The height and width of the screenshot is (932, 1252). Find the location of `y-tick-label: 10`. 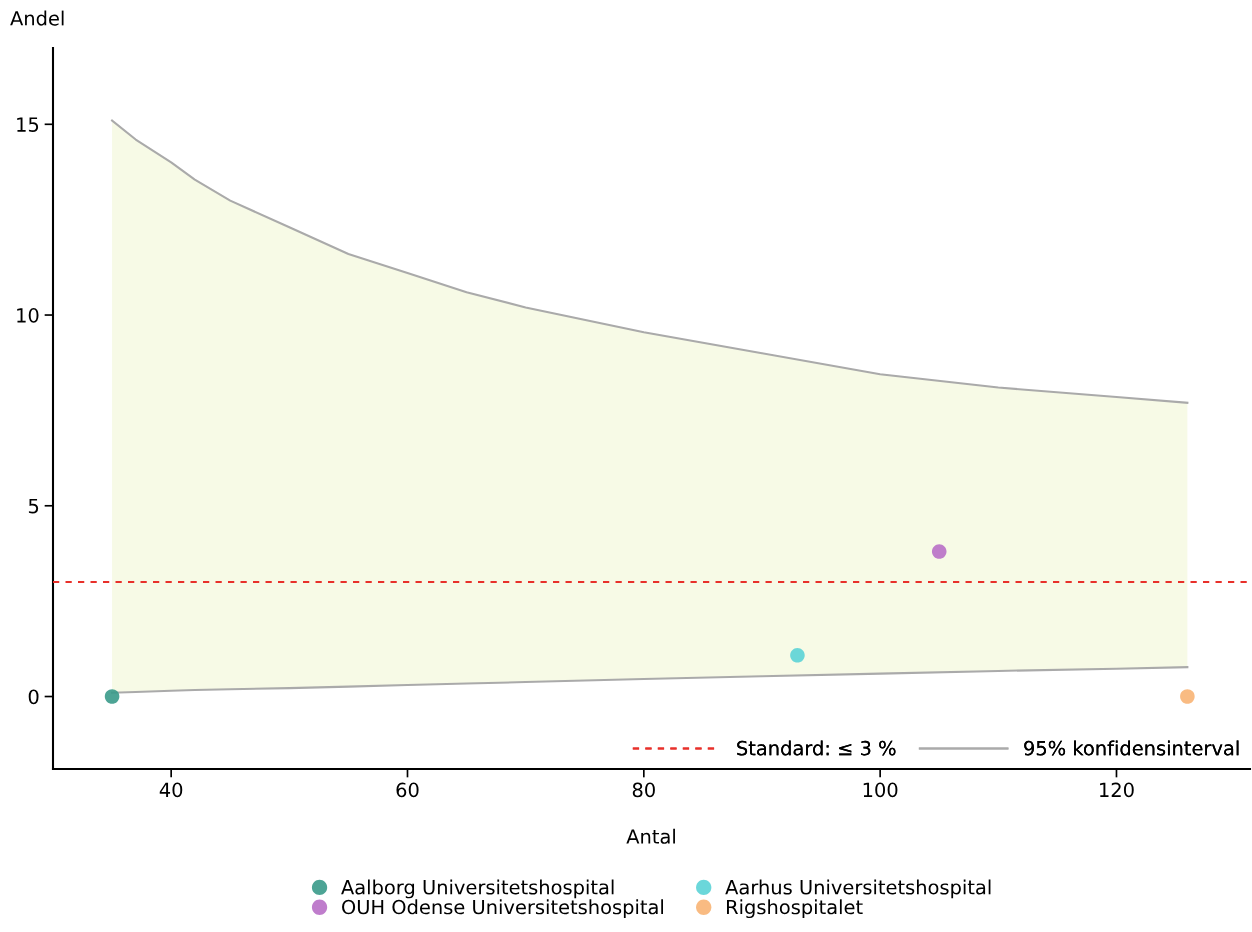

y-tick-label: 10 is located at coordinates (28, 315).